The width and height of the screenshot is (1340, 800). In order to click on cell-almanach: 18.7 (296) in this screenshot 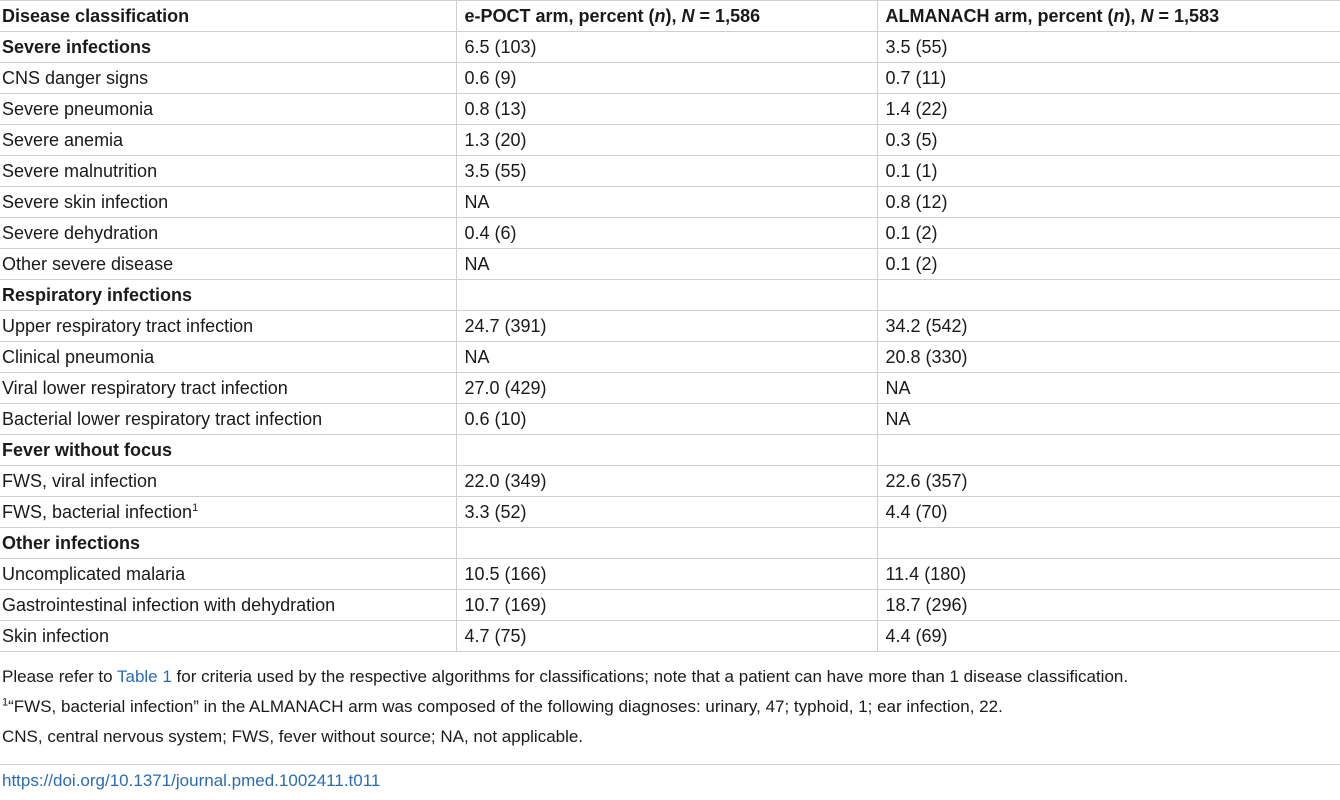, I will do `click(1108, 605)`.